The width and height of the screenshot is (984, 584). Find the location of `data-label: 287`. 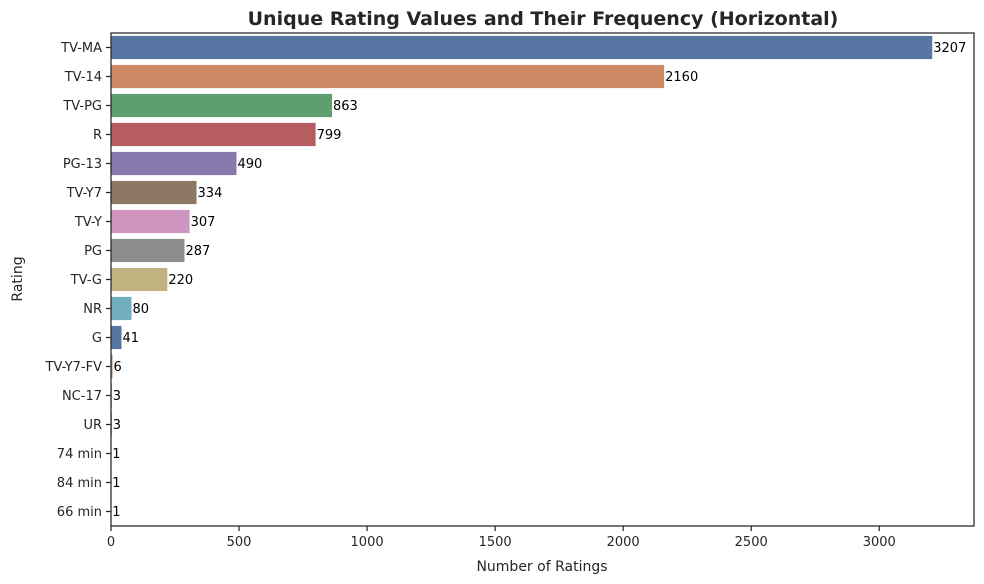

data-label: 287 is located at coordinates (197, 251).